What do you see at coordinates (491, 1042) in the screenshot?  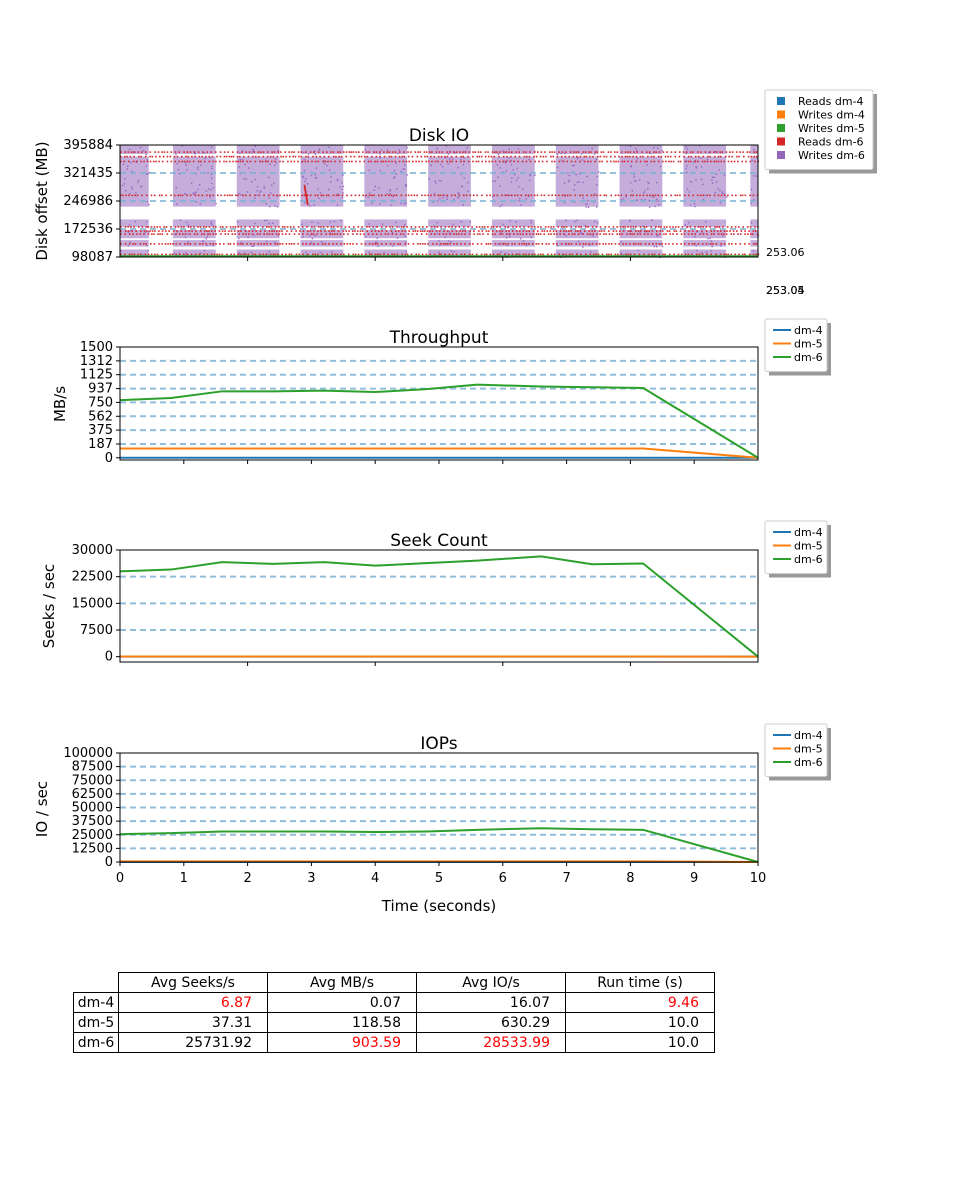 I see `table-cell: 28533.99` at bounding box center [491, 1042].